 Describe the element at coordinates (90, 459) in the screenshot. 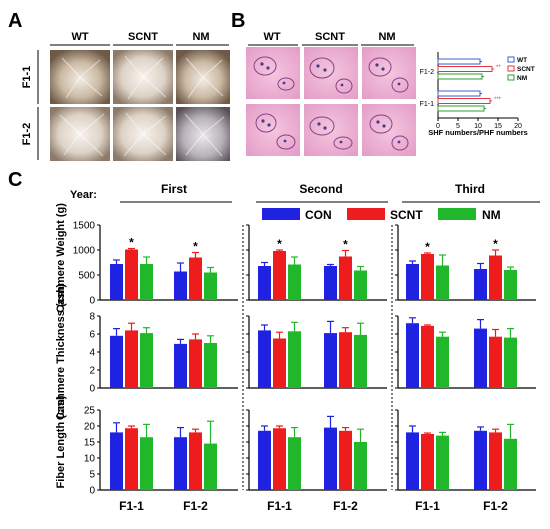

I see `y-tick-label: 10` at that location.